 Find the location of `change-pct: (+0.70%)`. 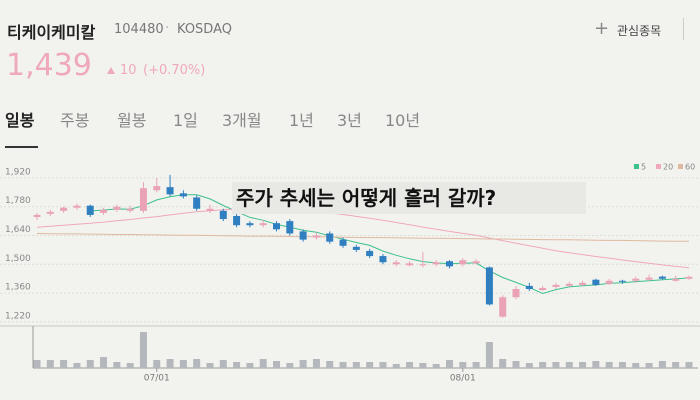

change-pct: (+0.70%) is located at coordinates (174, 70).